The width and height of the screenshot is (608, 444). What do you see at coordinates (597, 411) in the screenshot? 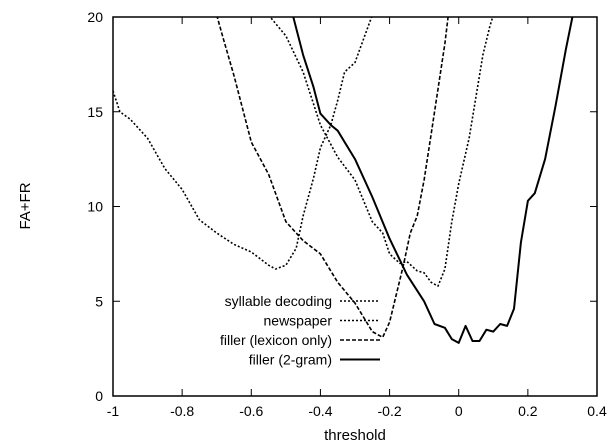
I see `x-tick-label: 0.4` at bounding box center [597, 411].